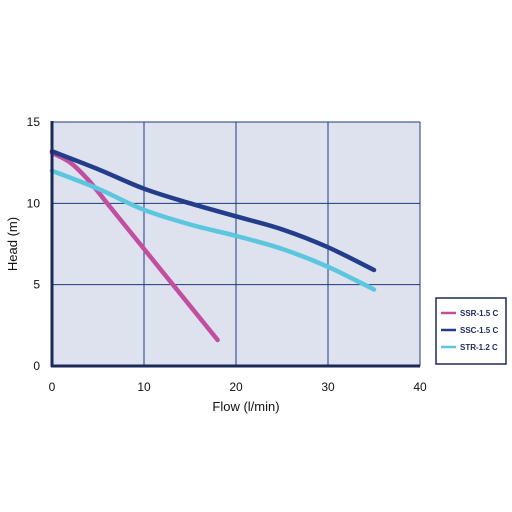  What do you see at coordinates (34, 122) in the screenshot?
I see `y-tick-label: 15` at bounding box center [34, 122].